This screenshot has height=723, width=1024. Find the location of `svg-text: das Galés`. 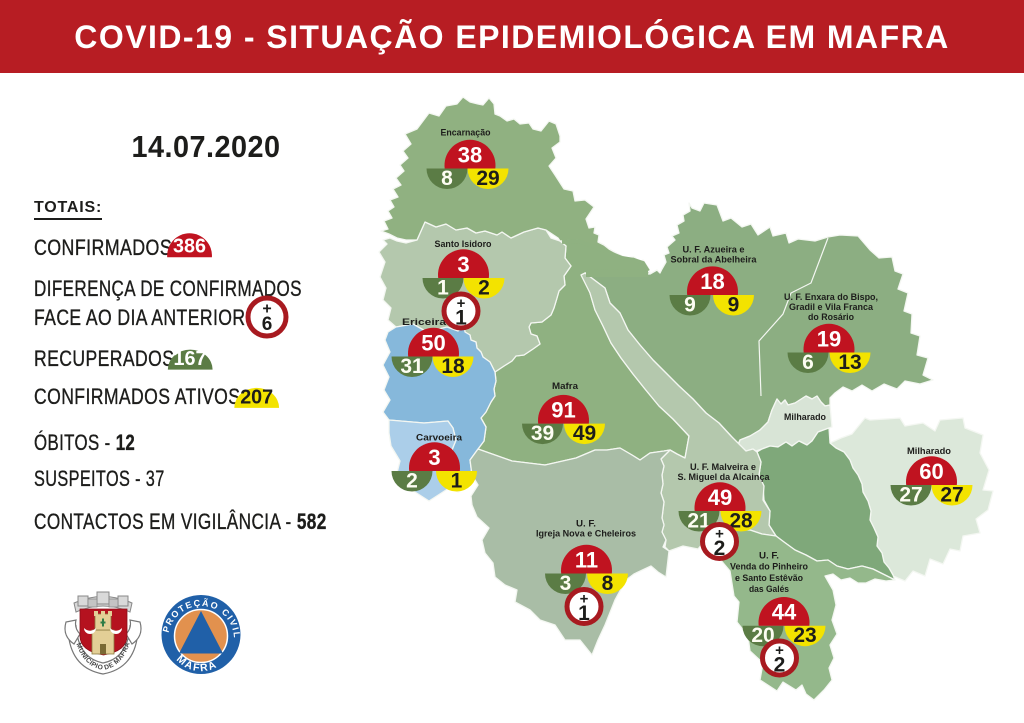

svg-text: das Galés is located at coordinates (769, 589).